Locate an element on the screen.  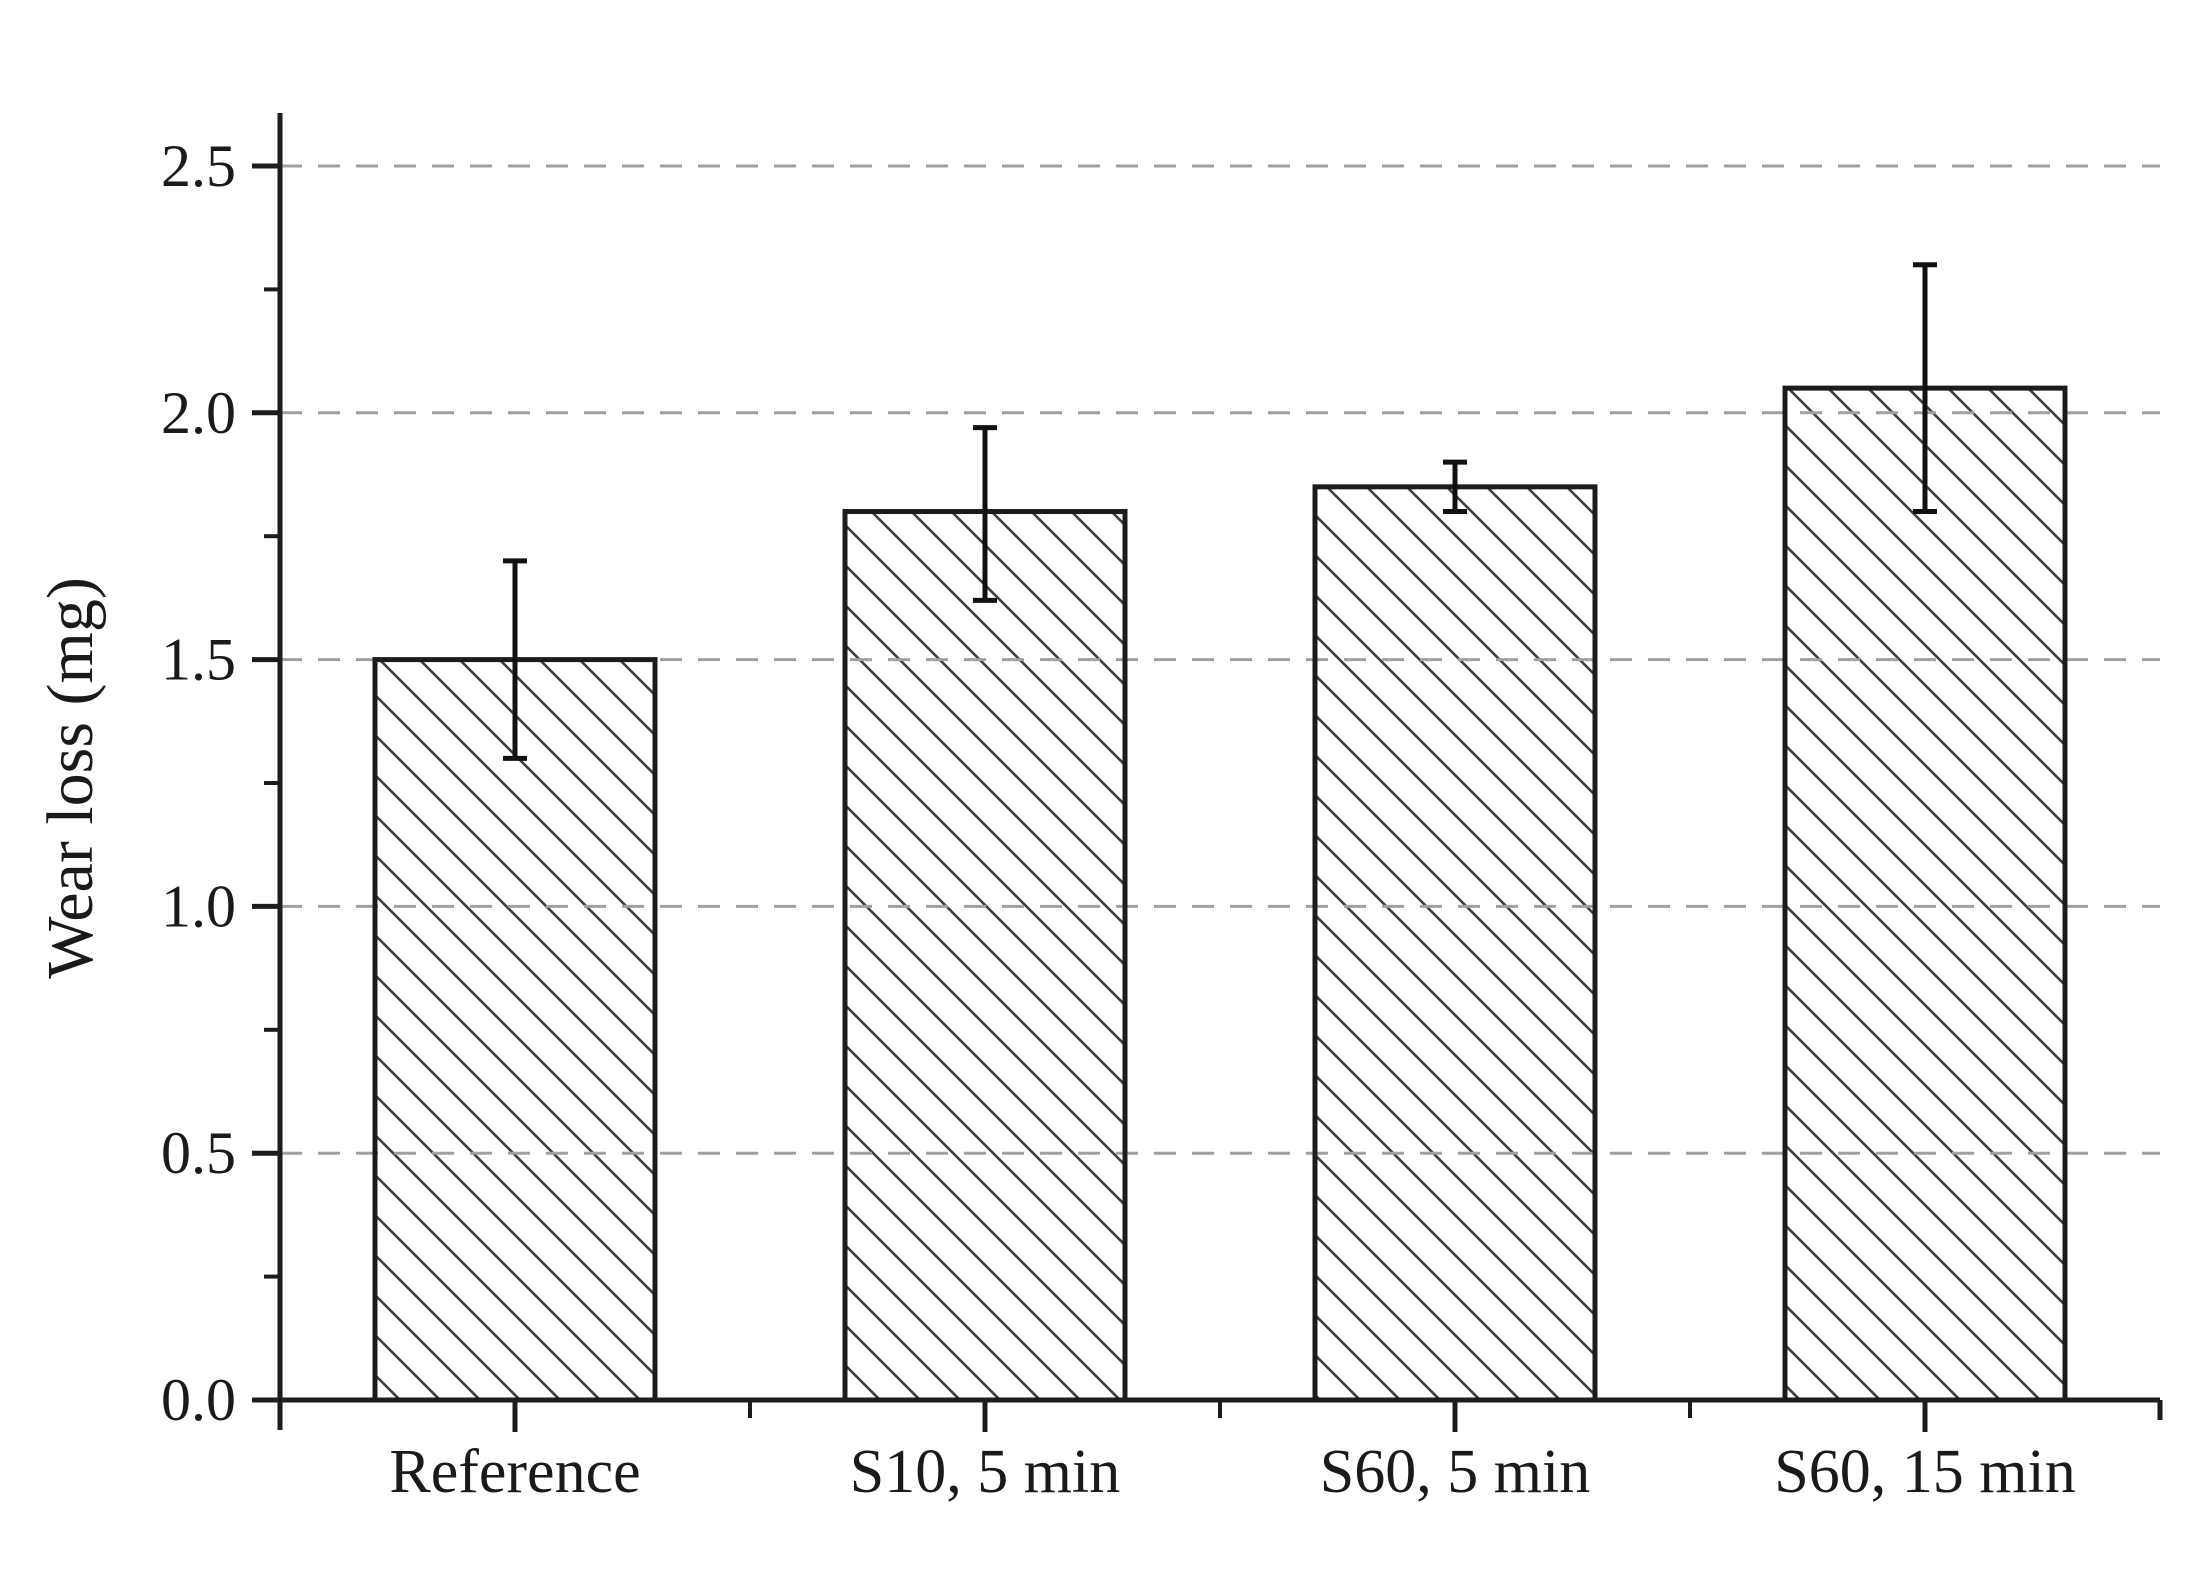
y-tick-label-0.0: 0.0 is located at coordinates (198, 1400).